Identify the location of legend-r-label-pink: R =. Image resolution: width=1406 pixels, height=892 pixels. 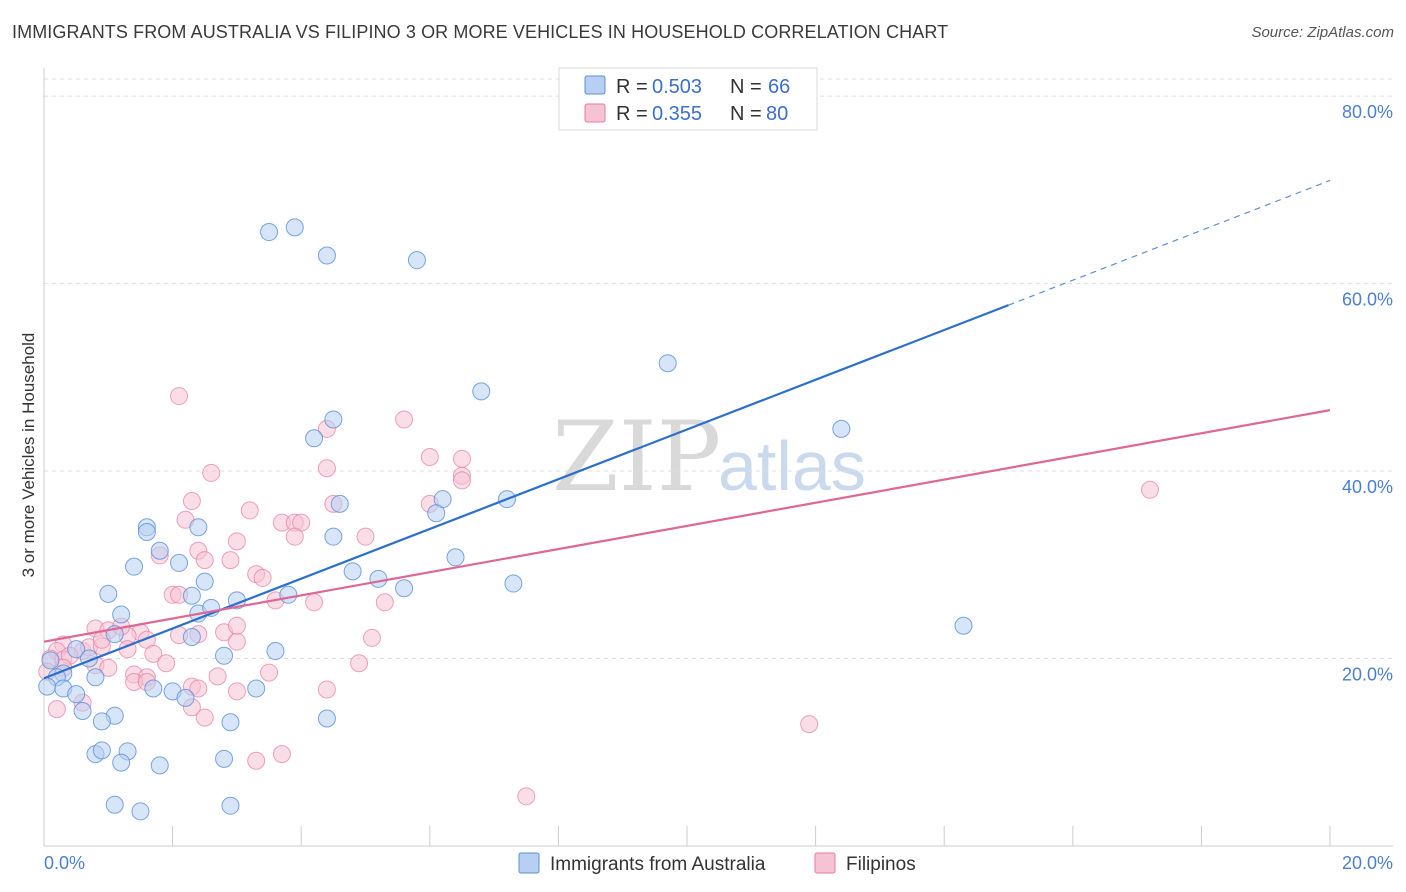
(632, 114).